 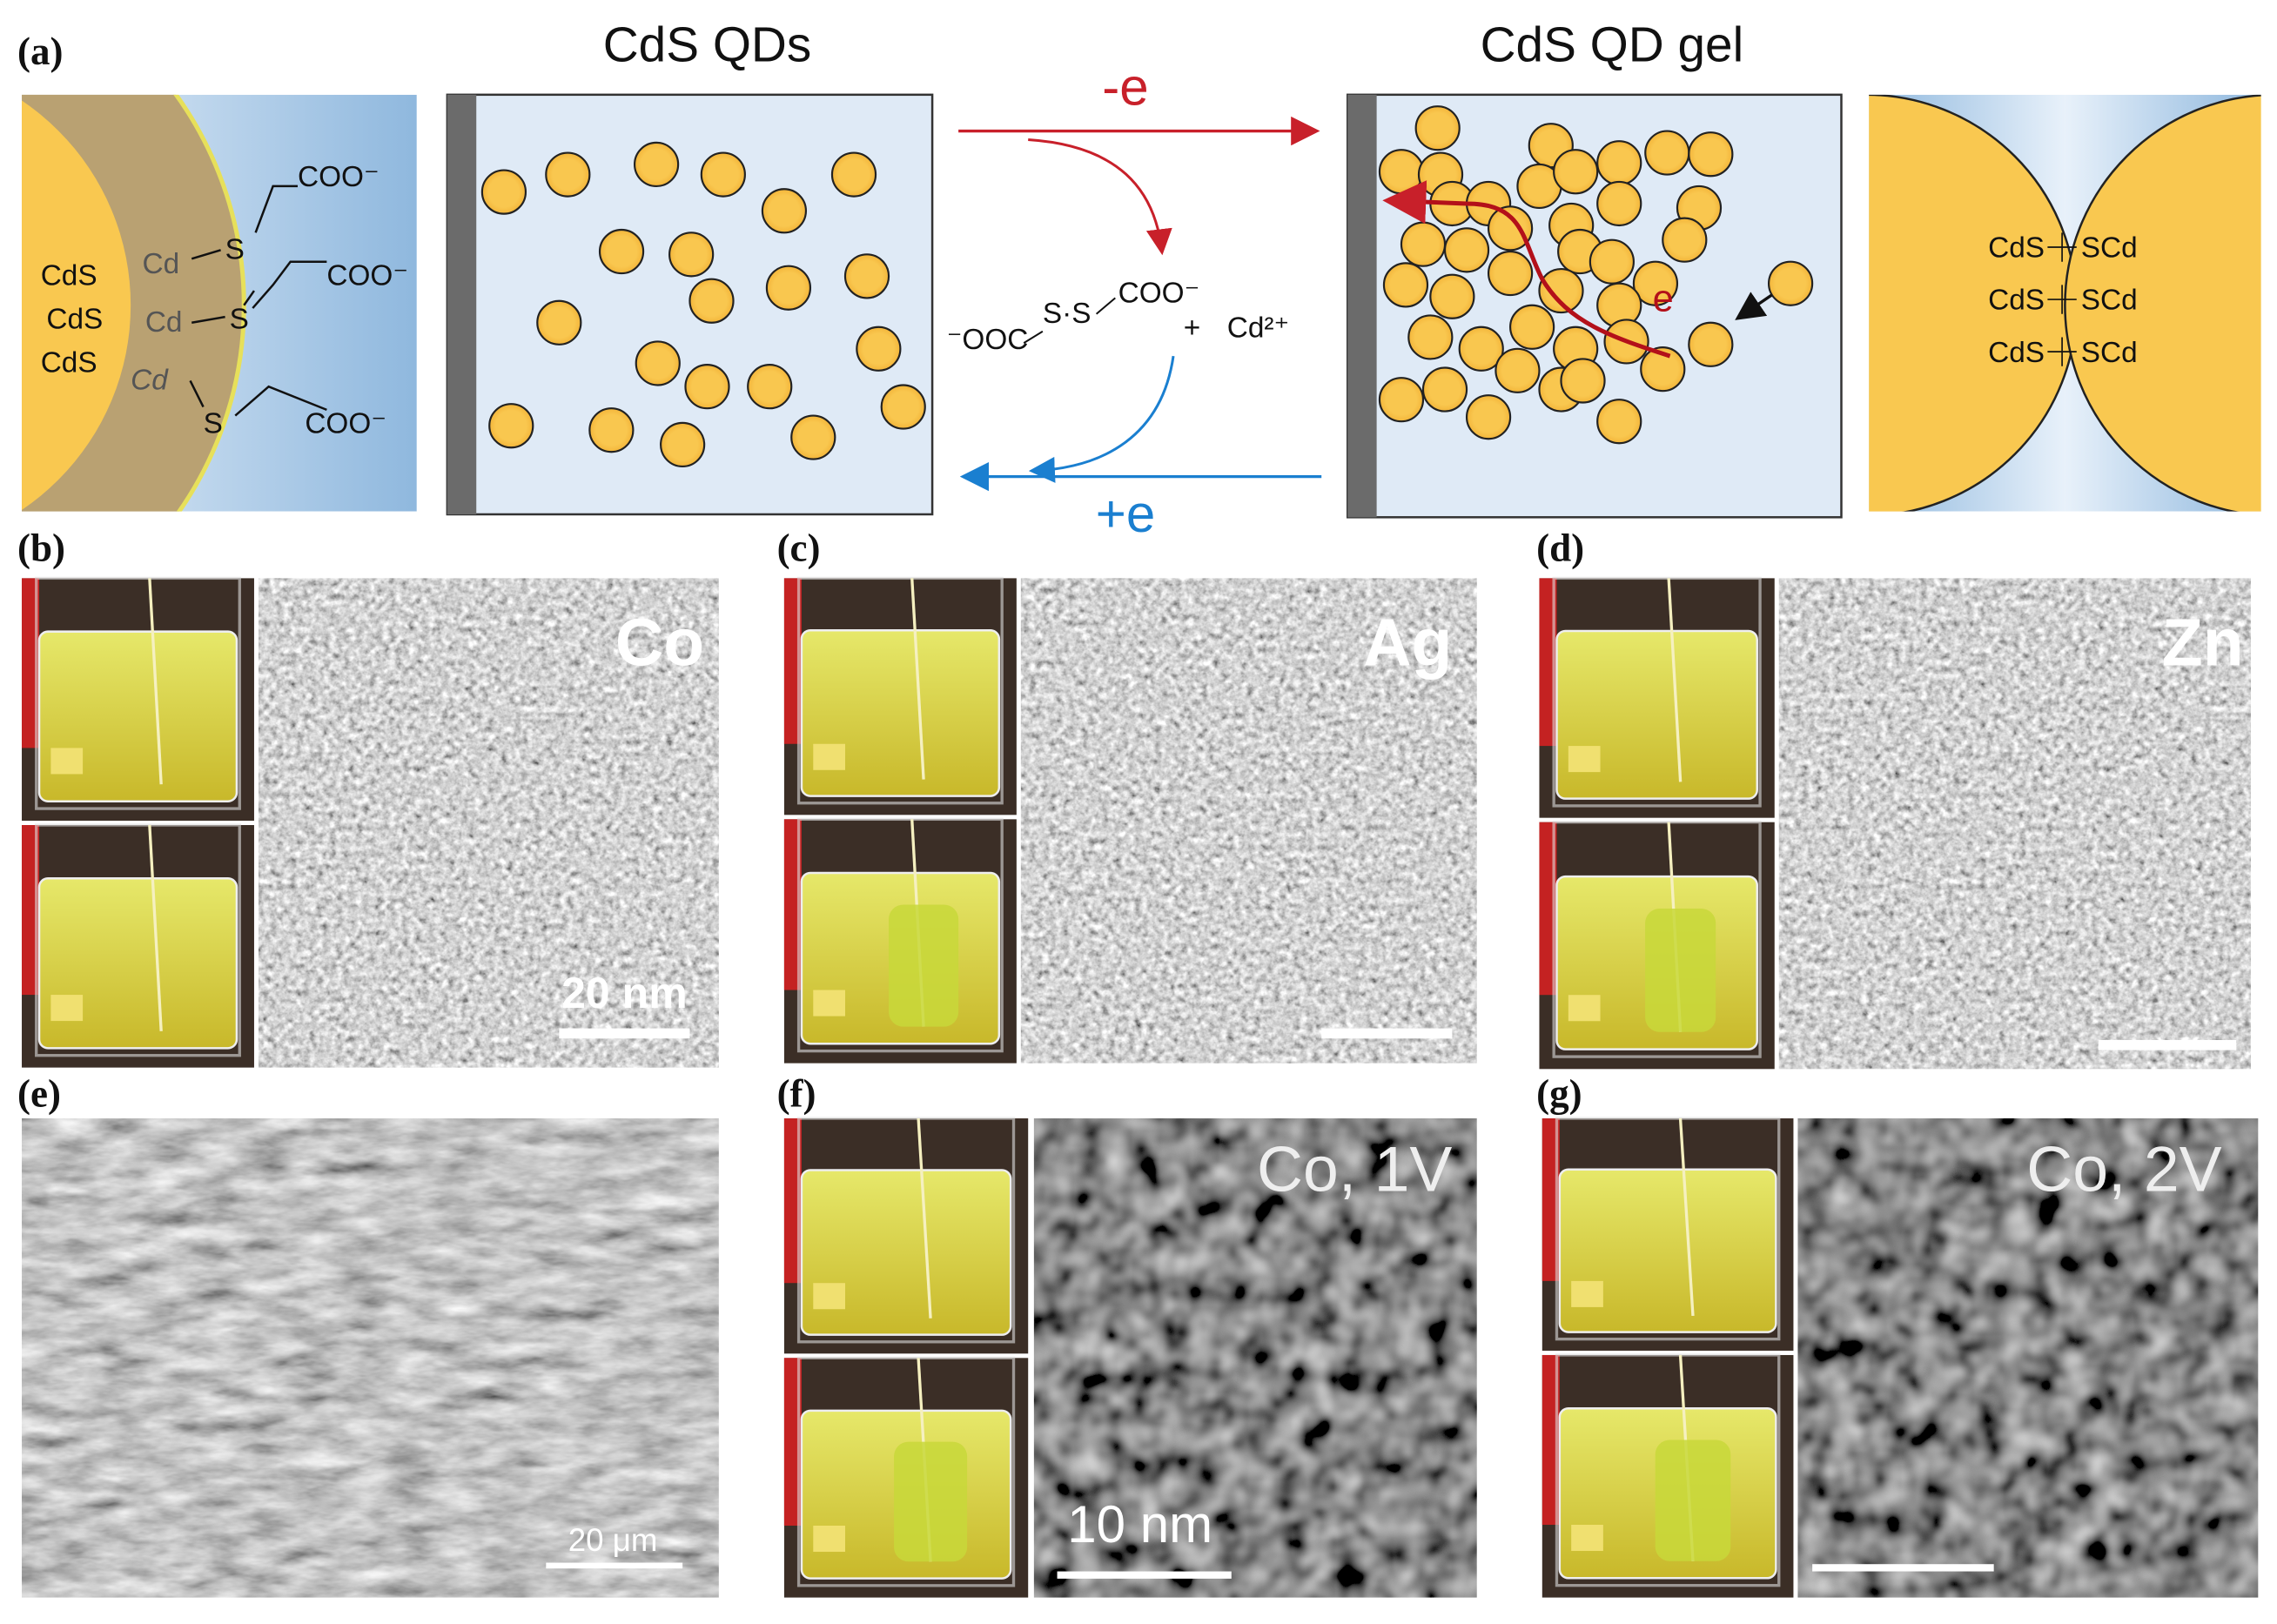 What do you see at coordinates (1067, 314) in the screenshot?
I see `chem: S·S` at bounding box center [1067, 314].